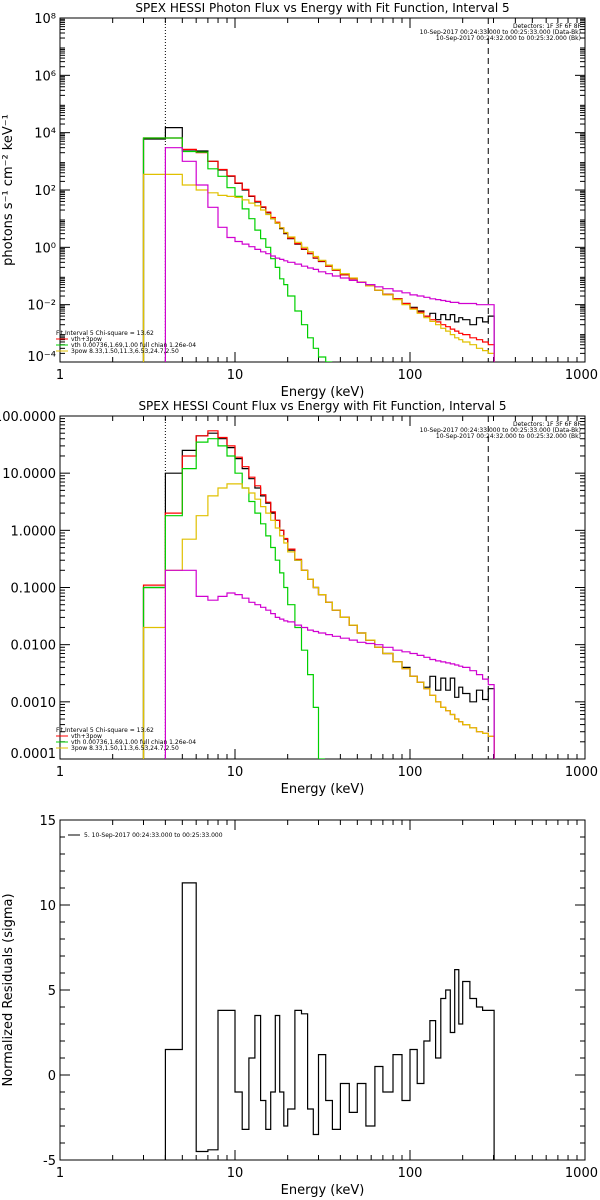  I want to click on y-tick-label: 0.1000, so click(34, 589).